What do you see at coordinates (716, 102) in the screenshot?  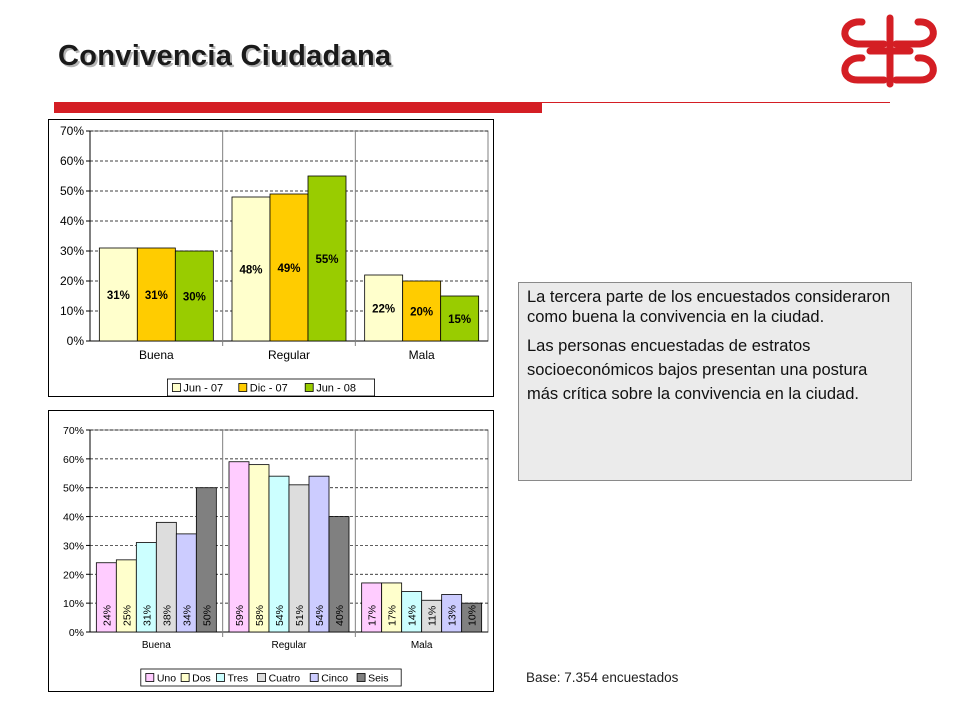 I see `title-underline-thin` at bounding box center [716, 102].